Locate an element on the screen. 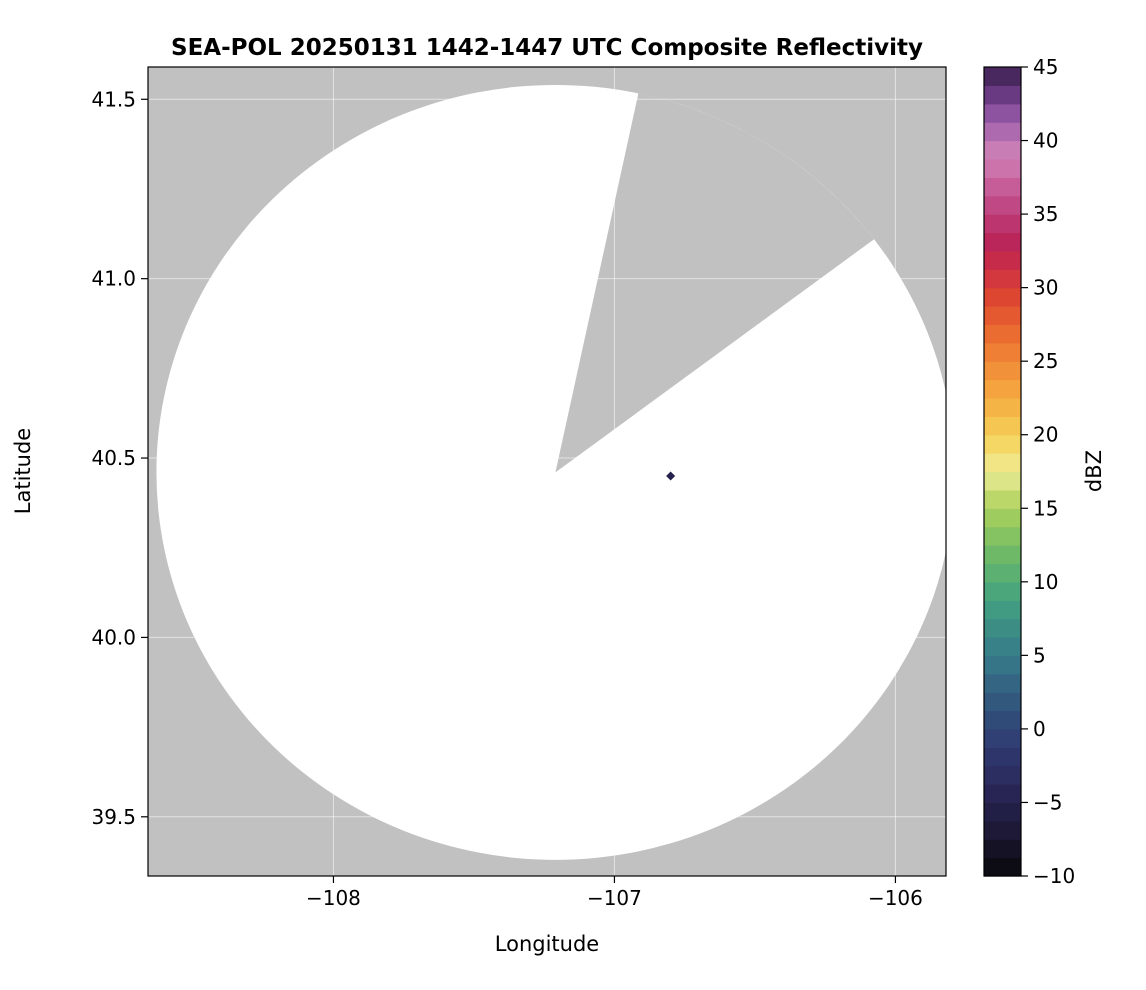 This screenshot has width=1146, height=990. colorbar-tick-label: 10 is located at coordinates (1045, 582).